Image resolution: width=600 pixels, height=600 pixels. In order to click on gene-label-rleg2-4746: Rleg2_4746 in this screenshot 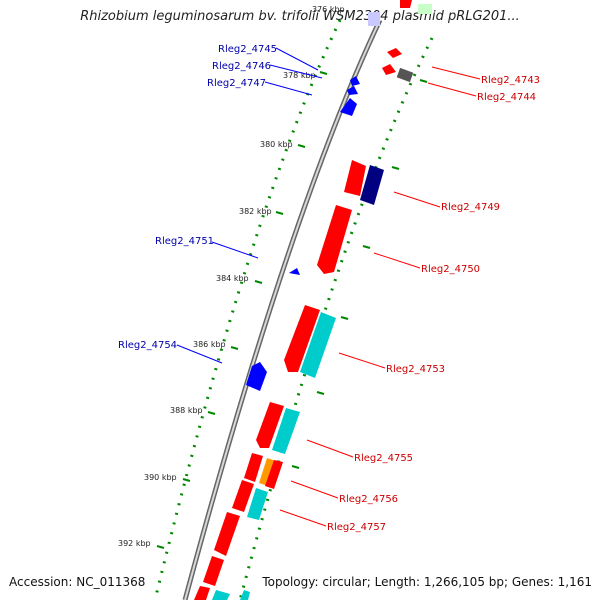, I will do `click(241, 66)`.